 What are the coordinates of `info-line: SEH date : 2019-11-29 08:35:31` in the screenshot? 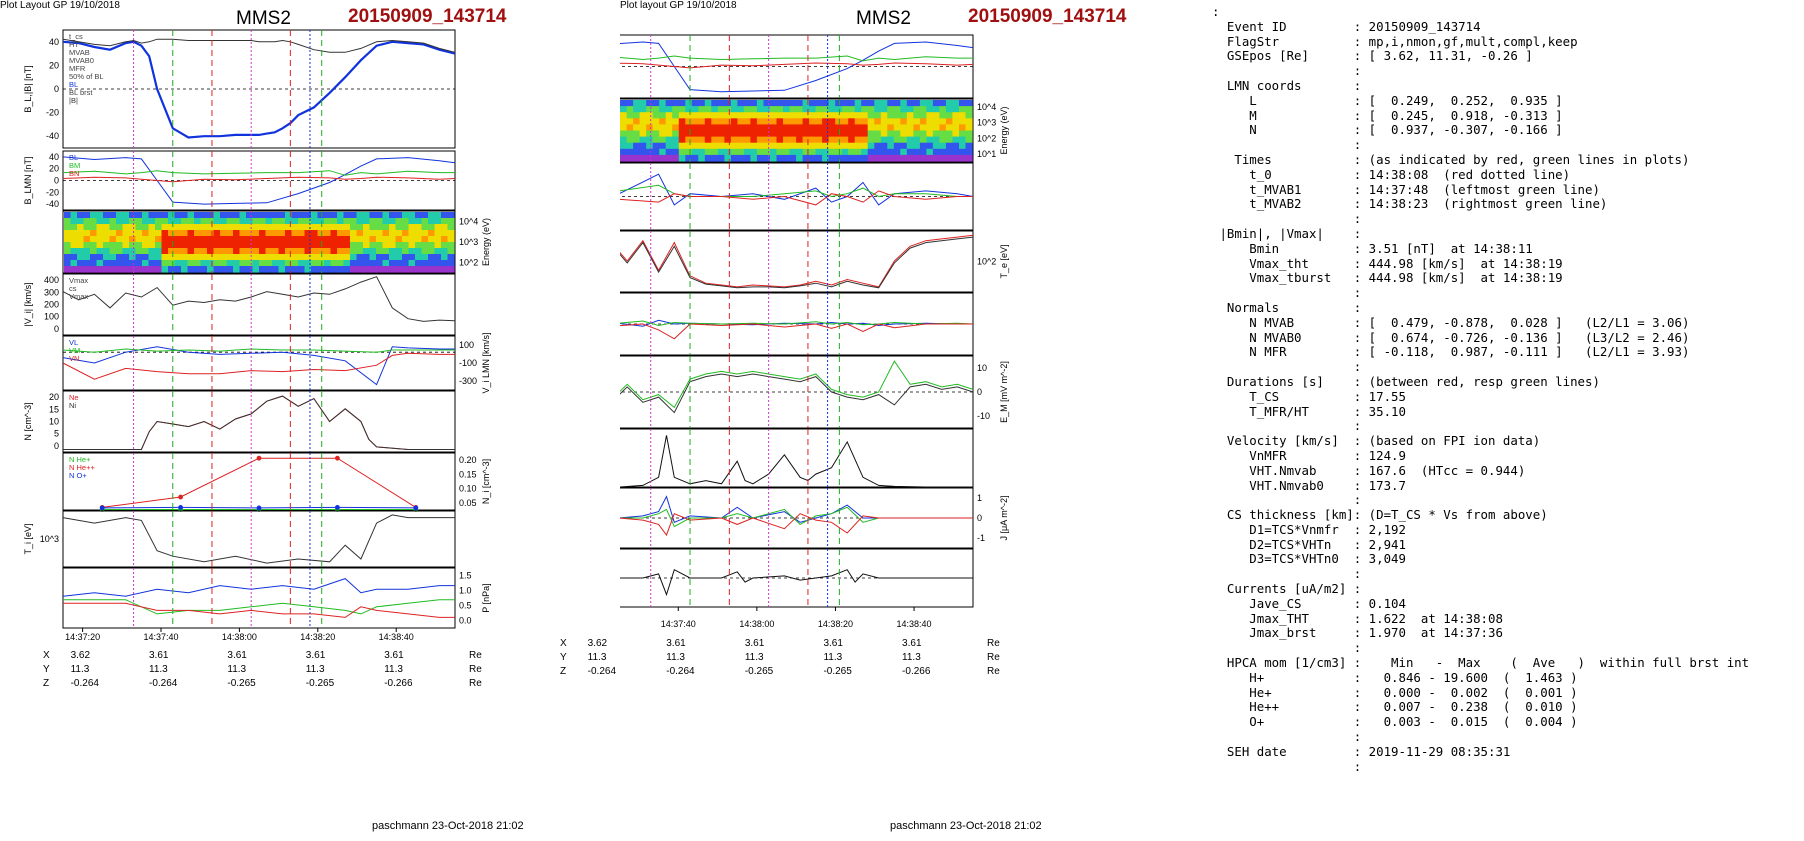 It's located at (1361, 751).